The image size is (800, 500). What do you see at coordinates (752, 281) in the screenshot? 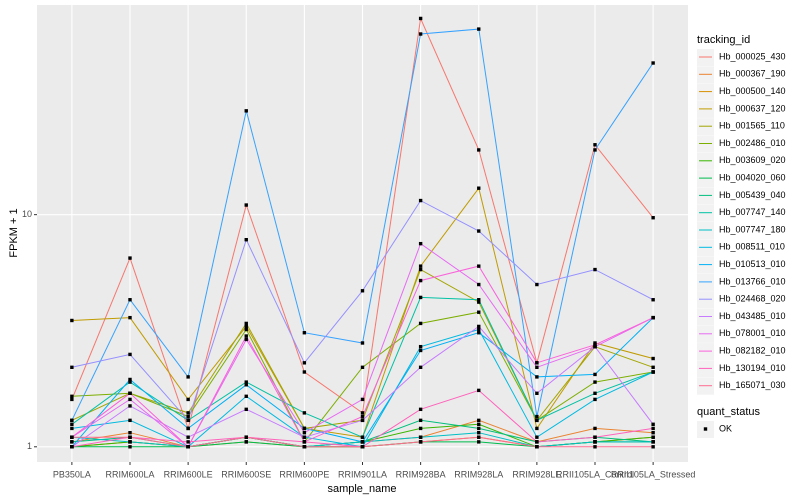
I see `legend-label: Hb_013766_010` at bounding box center [752, 281].